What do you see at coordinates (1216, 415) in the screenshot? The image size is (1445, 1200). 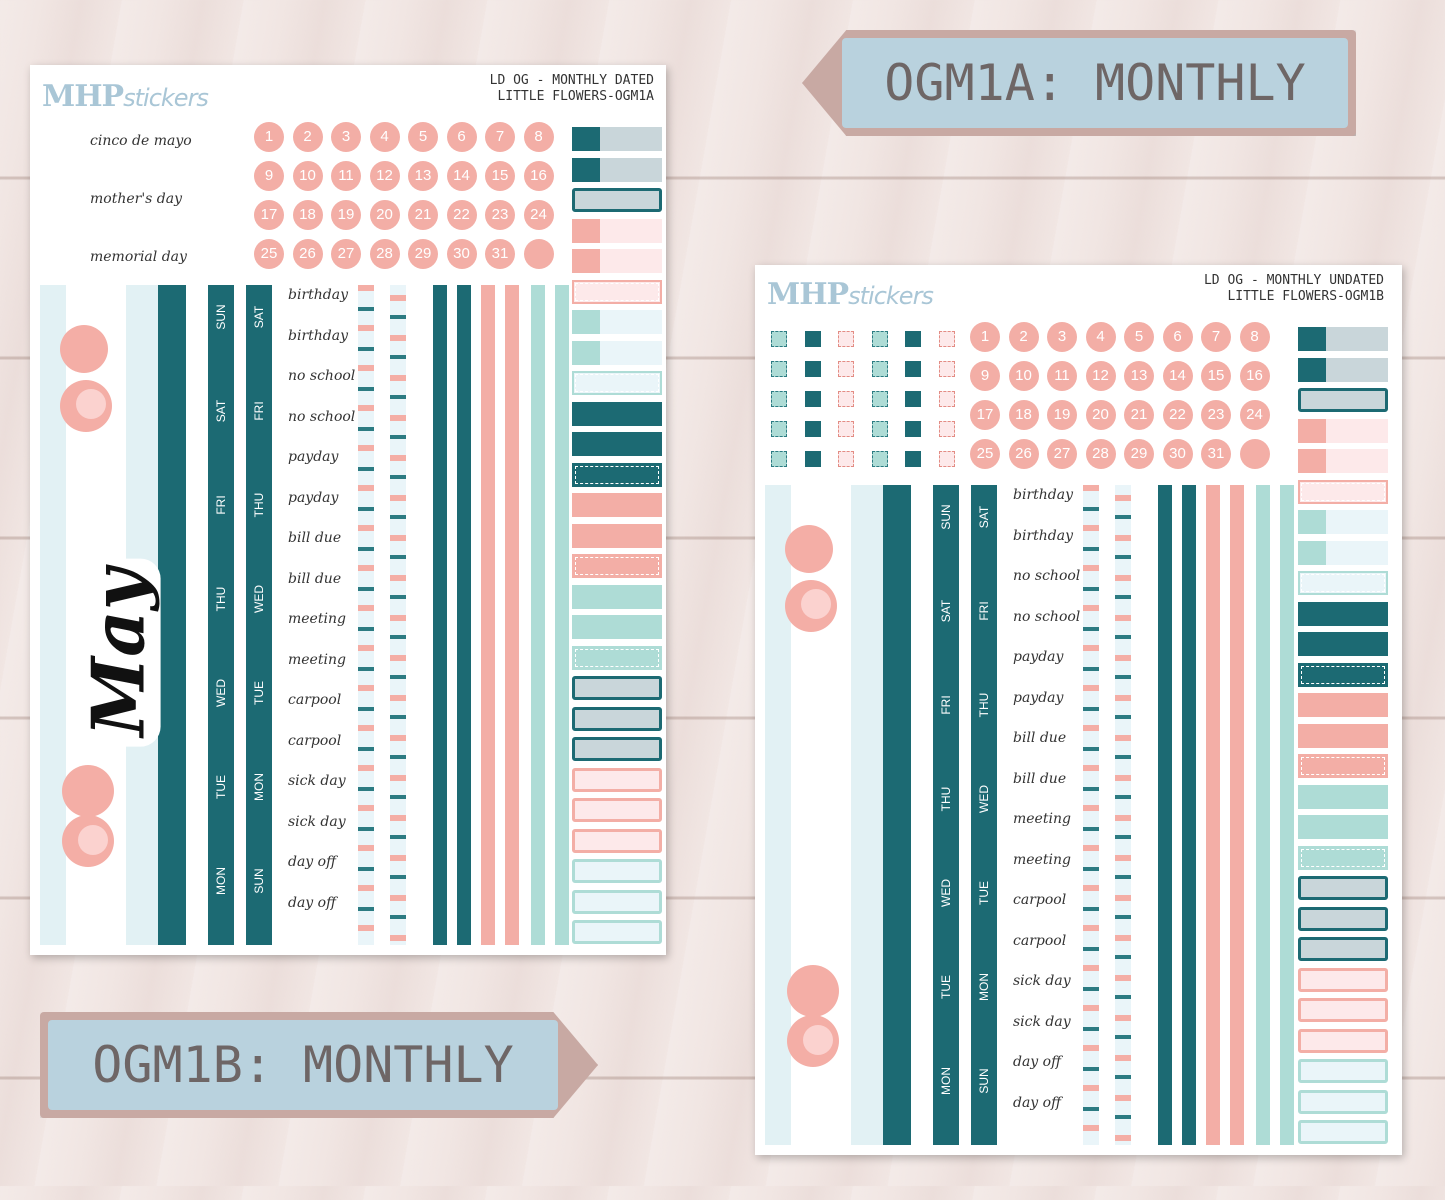 I see `date-dot: 23` at bounding box center [1216, 415].